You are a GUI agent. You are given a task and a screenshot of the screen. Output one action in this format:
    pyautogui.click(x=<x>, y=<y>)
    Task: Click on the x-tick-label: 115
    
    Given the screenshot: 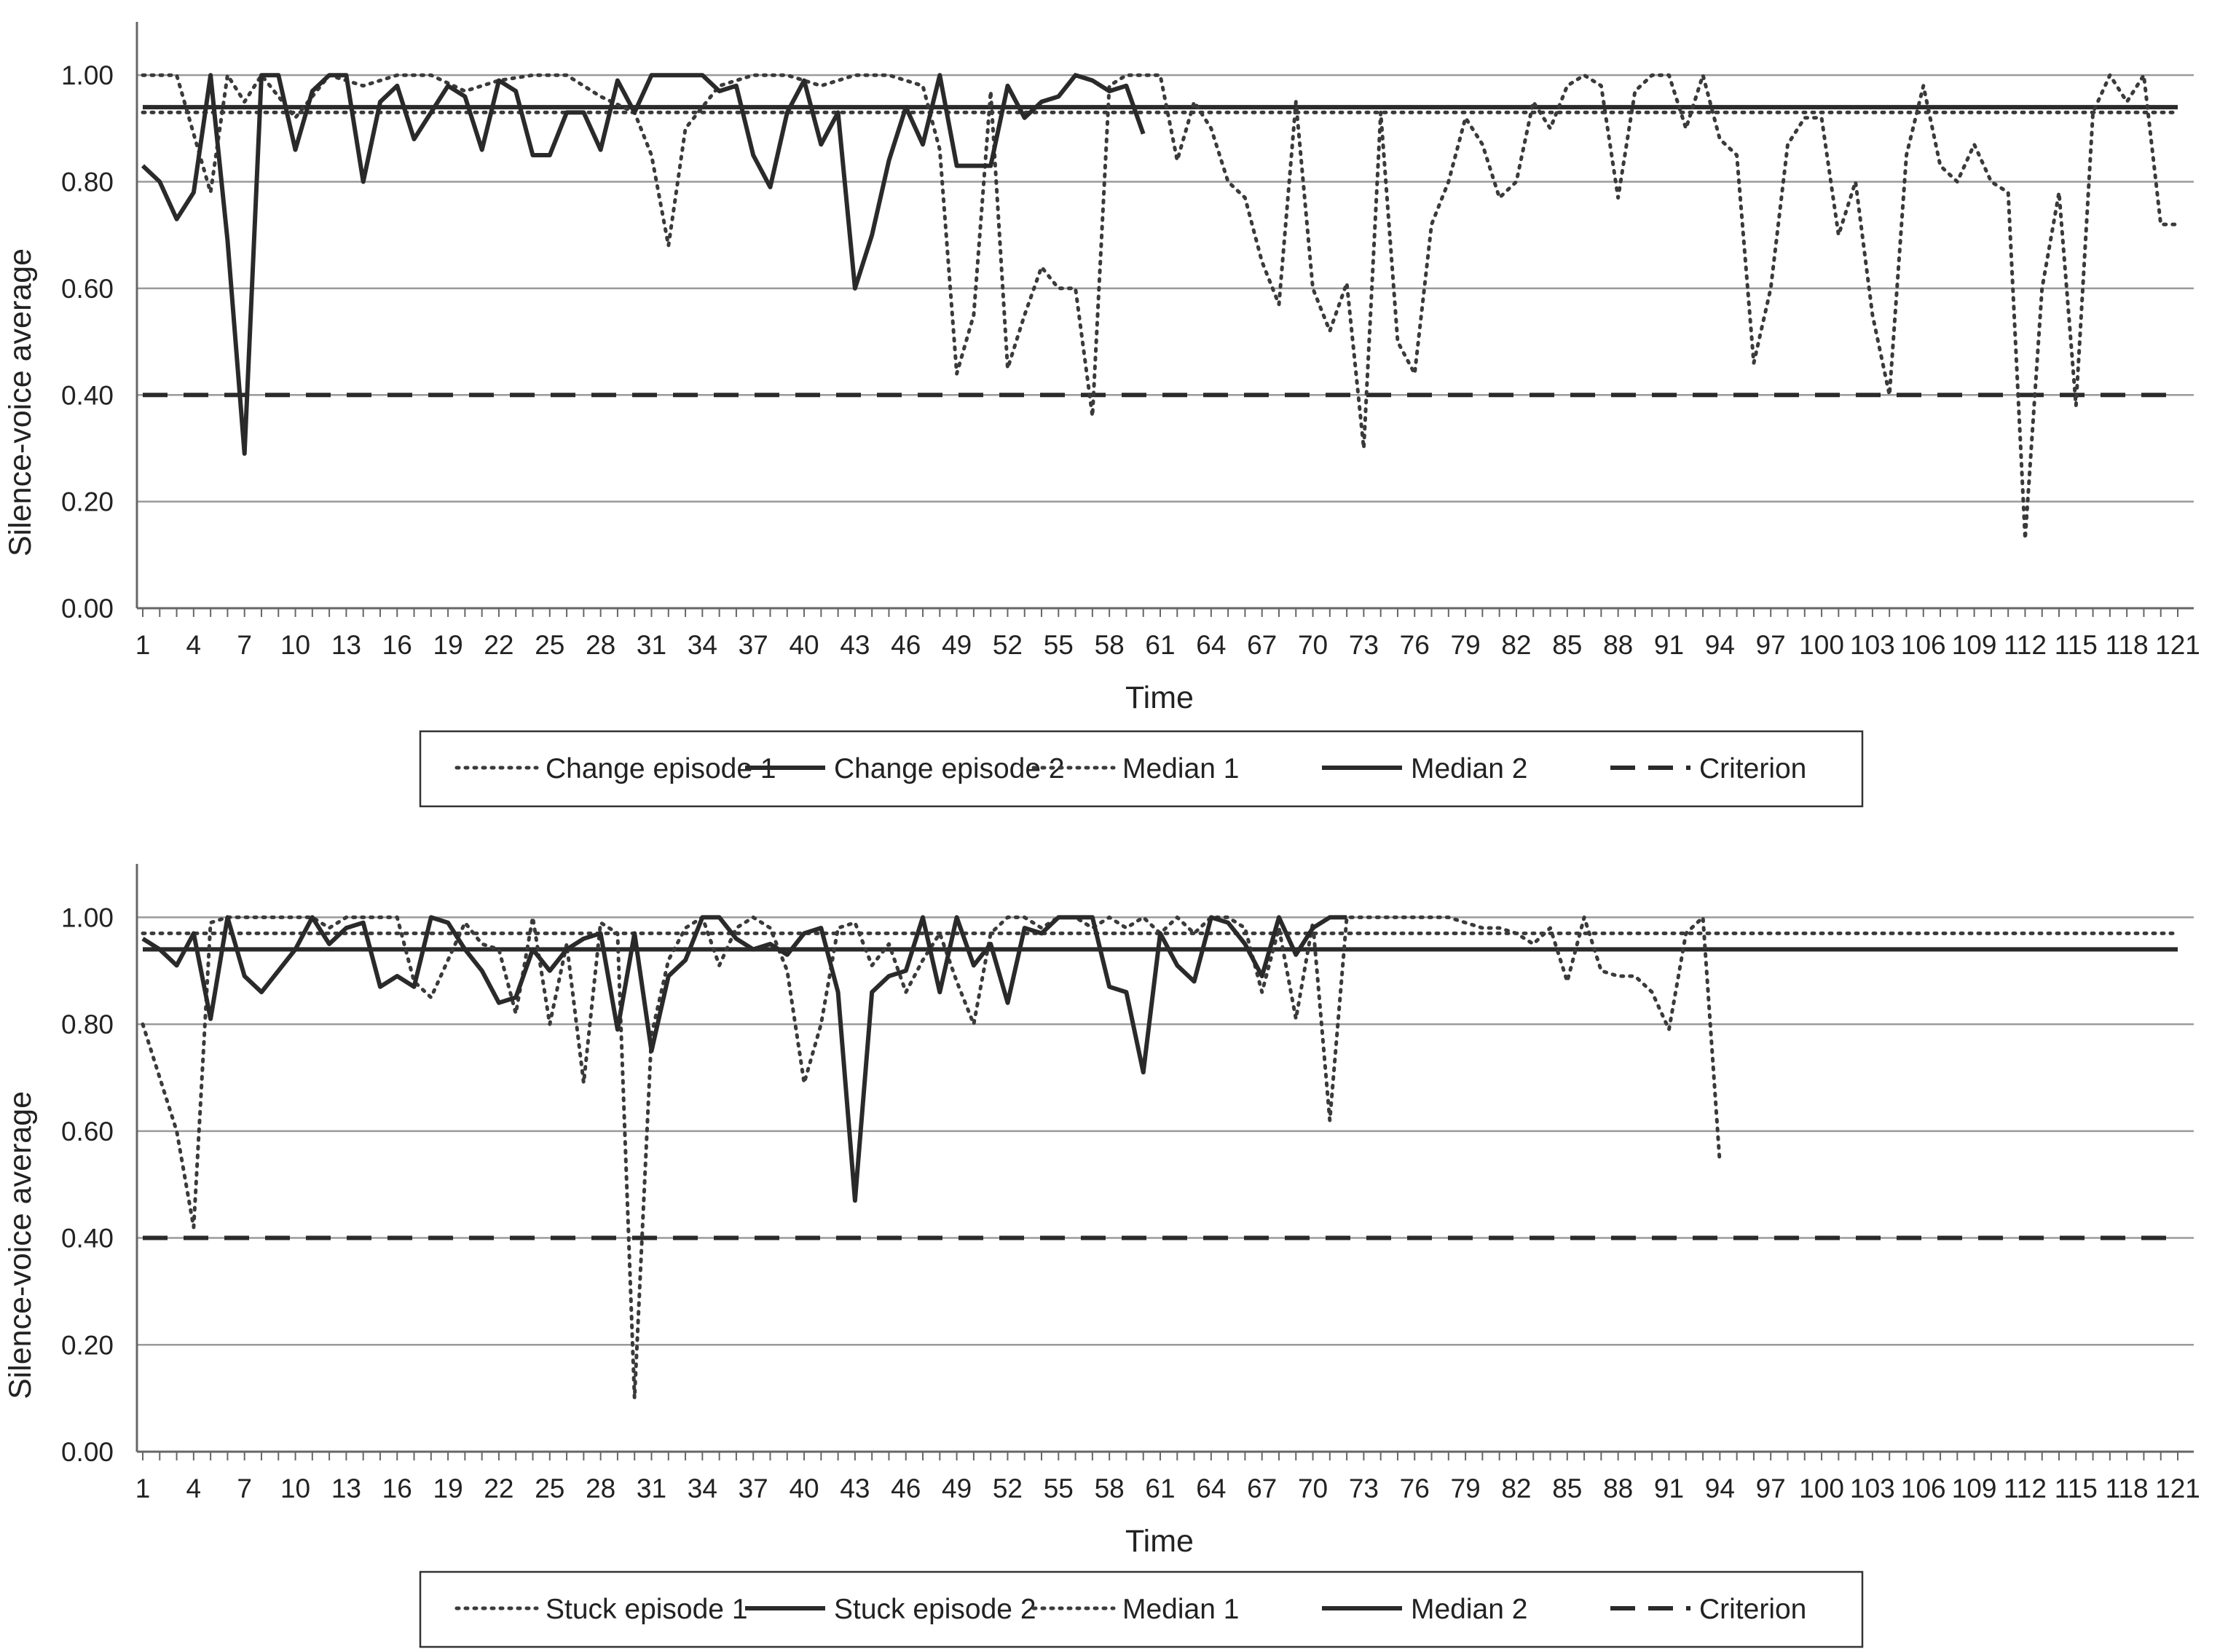 What is the action you would take?
    pyautogui.click(x=2076, y=1488)
    